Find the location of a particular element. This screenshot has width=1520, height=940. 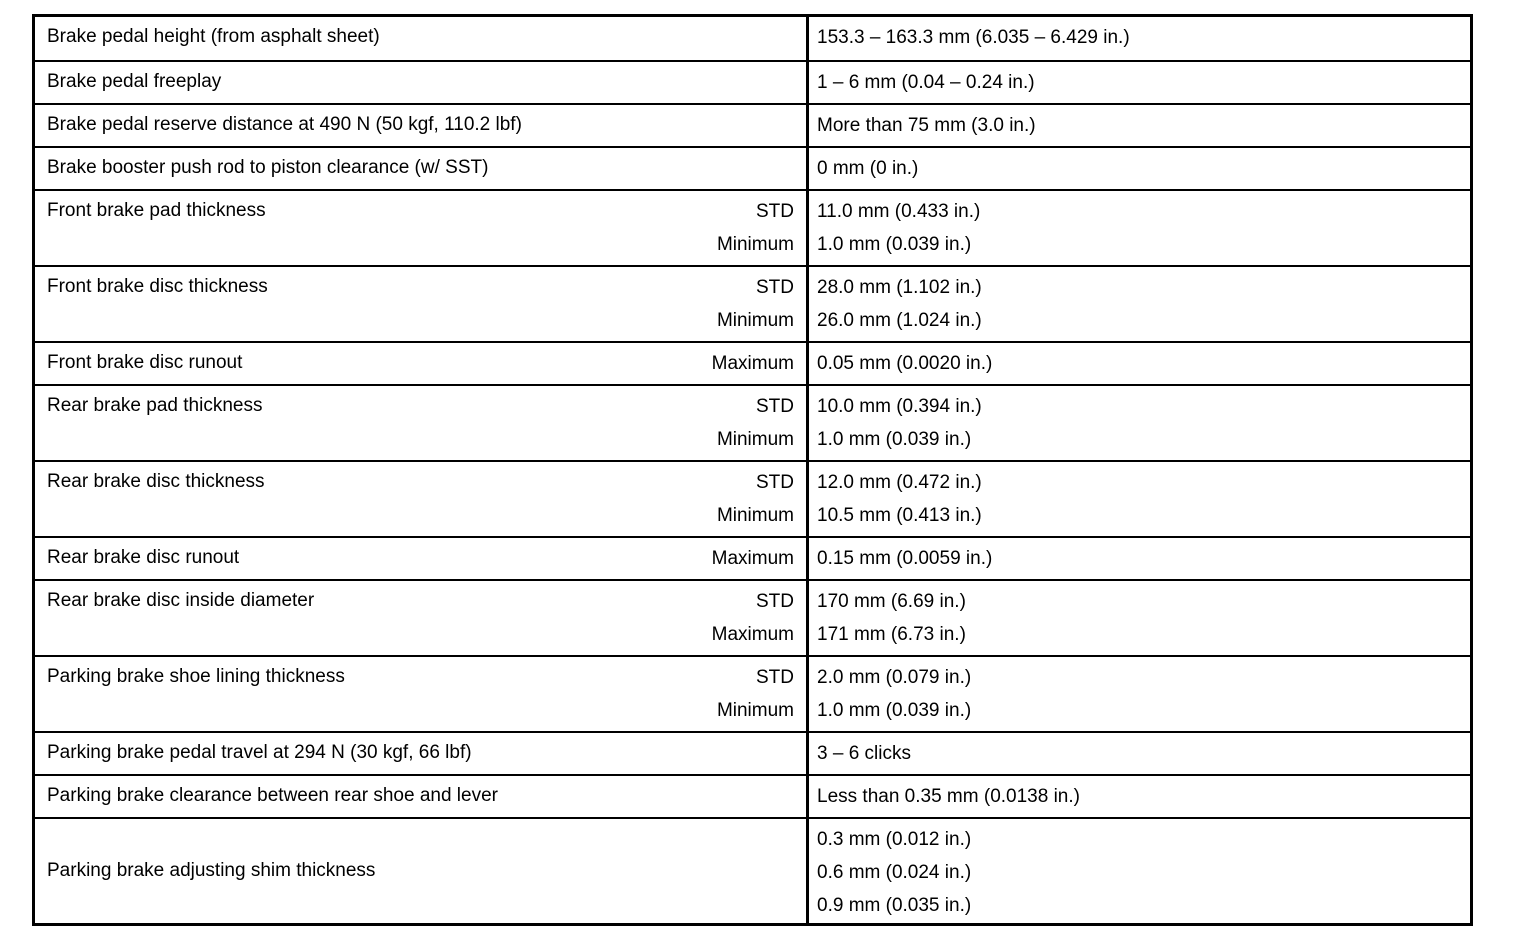

spec-value: Less than 0.35 mm (0.0138 in.) is located at coordinates (948, 796).